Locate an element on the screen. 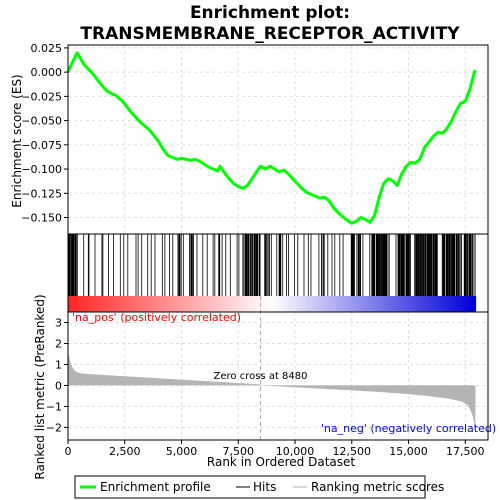 Image resolution: width=500 pixels, height=500 pixels. rank-y-tick-label: 0 is located at coordinates (58, 385).